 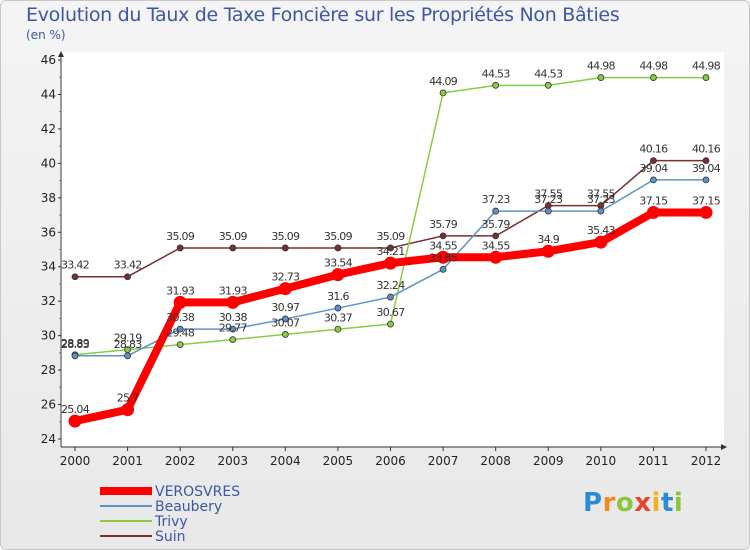 I want to click on data-label-beaubery: 30.97, so click(x=285, y=307).